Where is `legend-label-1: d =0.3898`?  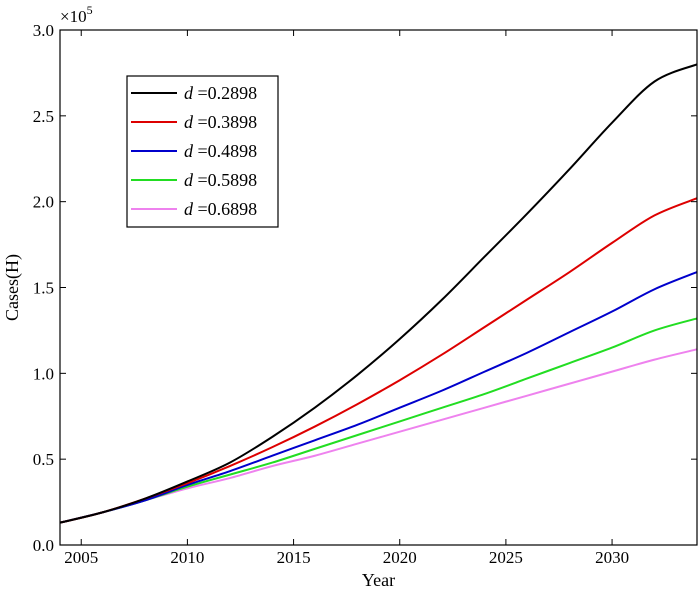 legend-label-1: d =0.3898 is located at coordinates (220, 122).